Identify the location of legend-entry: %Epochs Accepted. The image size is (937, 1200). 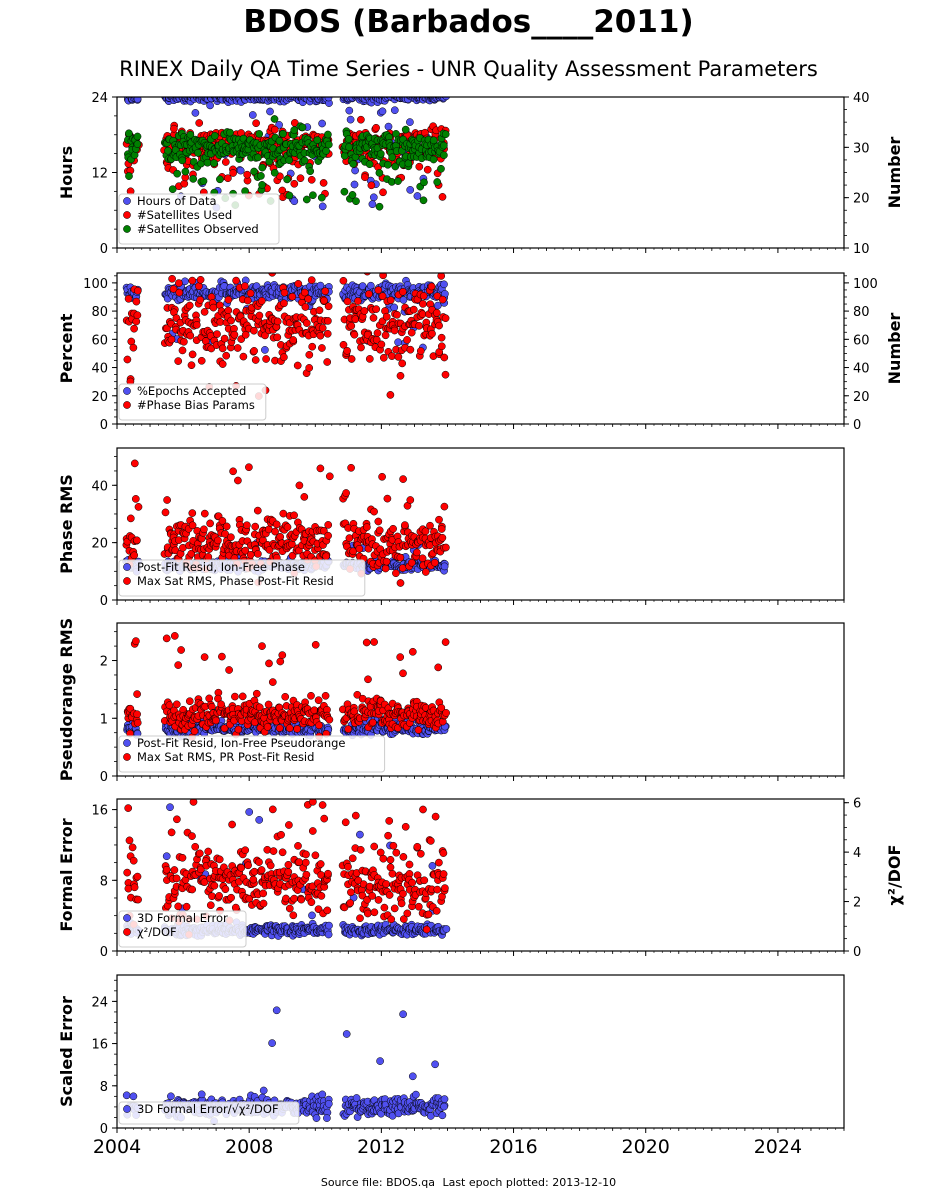
(191, 391).